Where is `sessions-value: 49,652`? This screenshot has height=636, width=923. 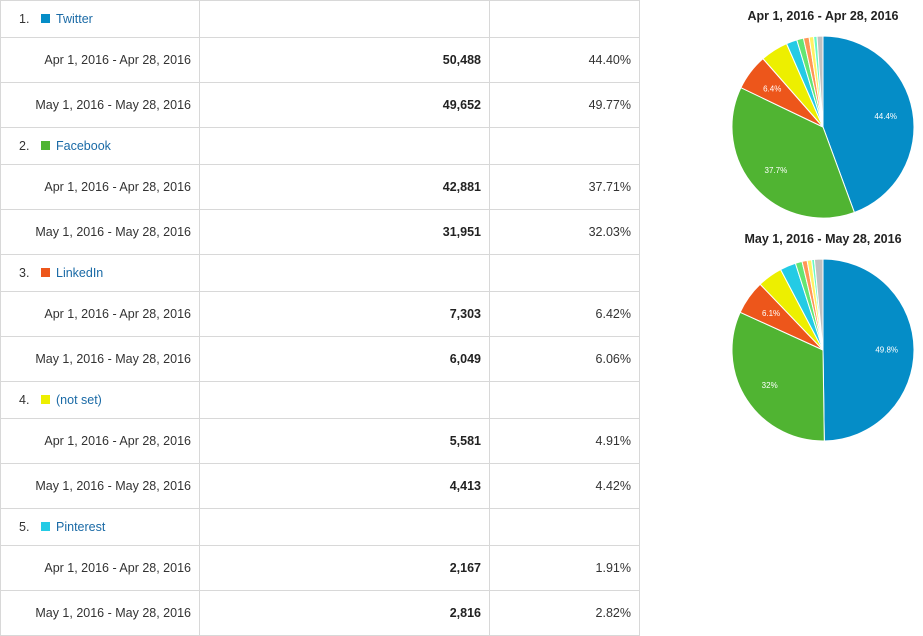 sessions-value: 49,652 is located at coordinates (344, 105).